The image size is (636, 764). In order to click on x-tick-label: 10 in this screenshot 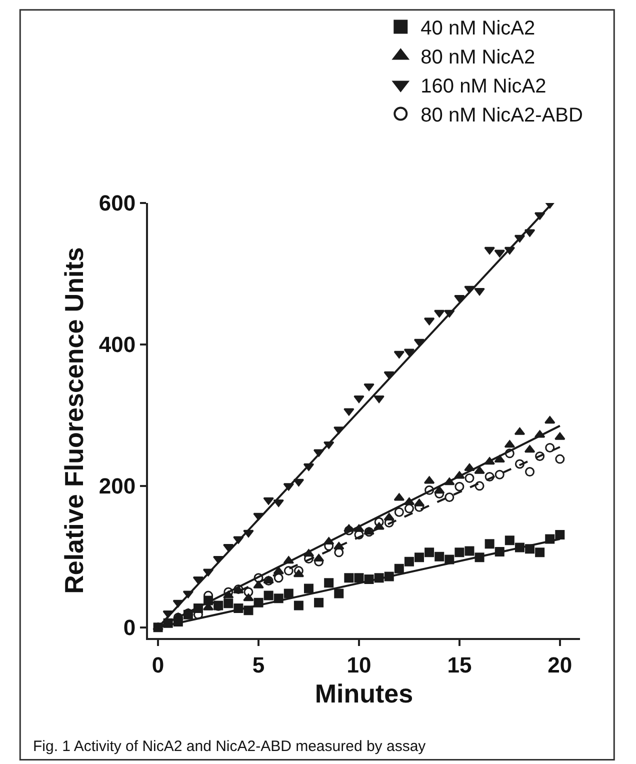, I will do `click(359, 665)`.